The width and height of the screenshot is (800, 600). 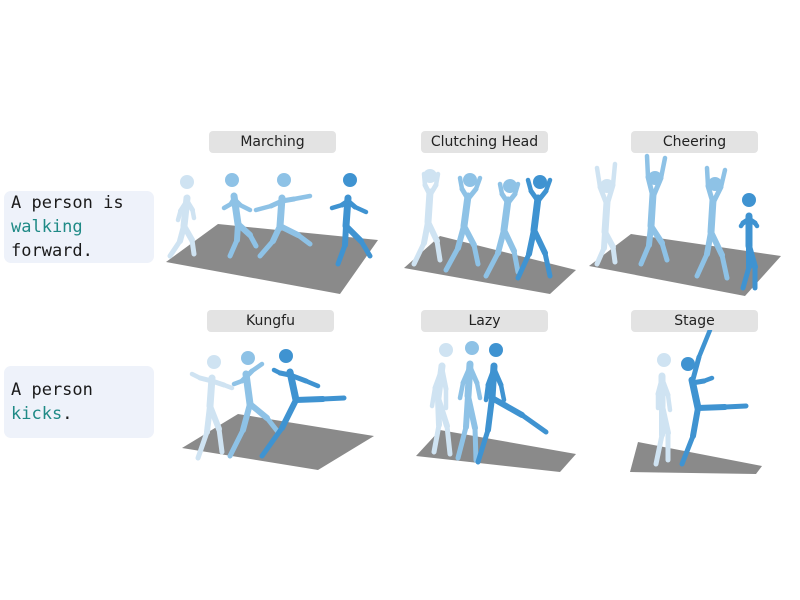 I want to click on panel-stage, so click(x=696, y=402).